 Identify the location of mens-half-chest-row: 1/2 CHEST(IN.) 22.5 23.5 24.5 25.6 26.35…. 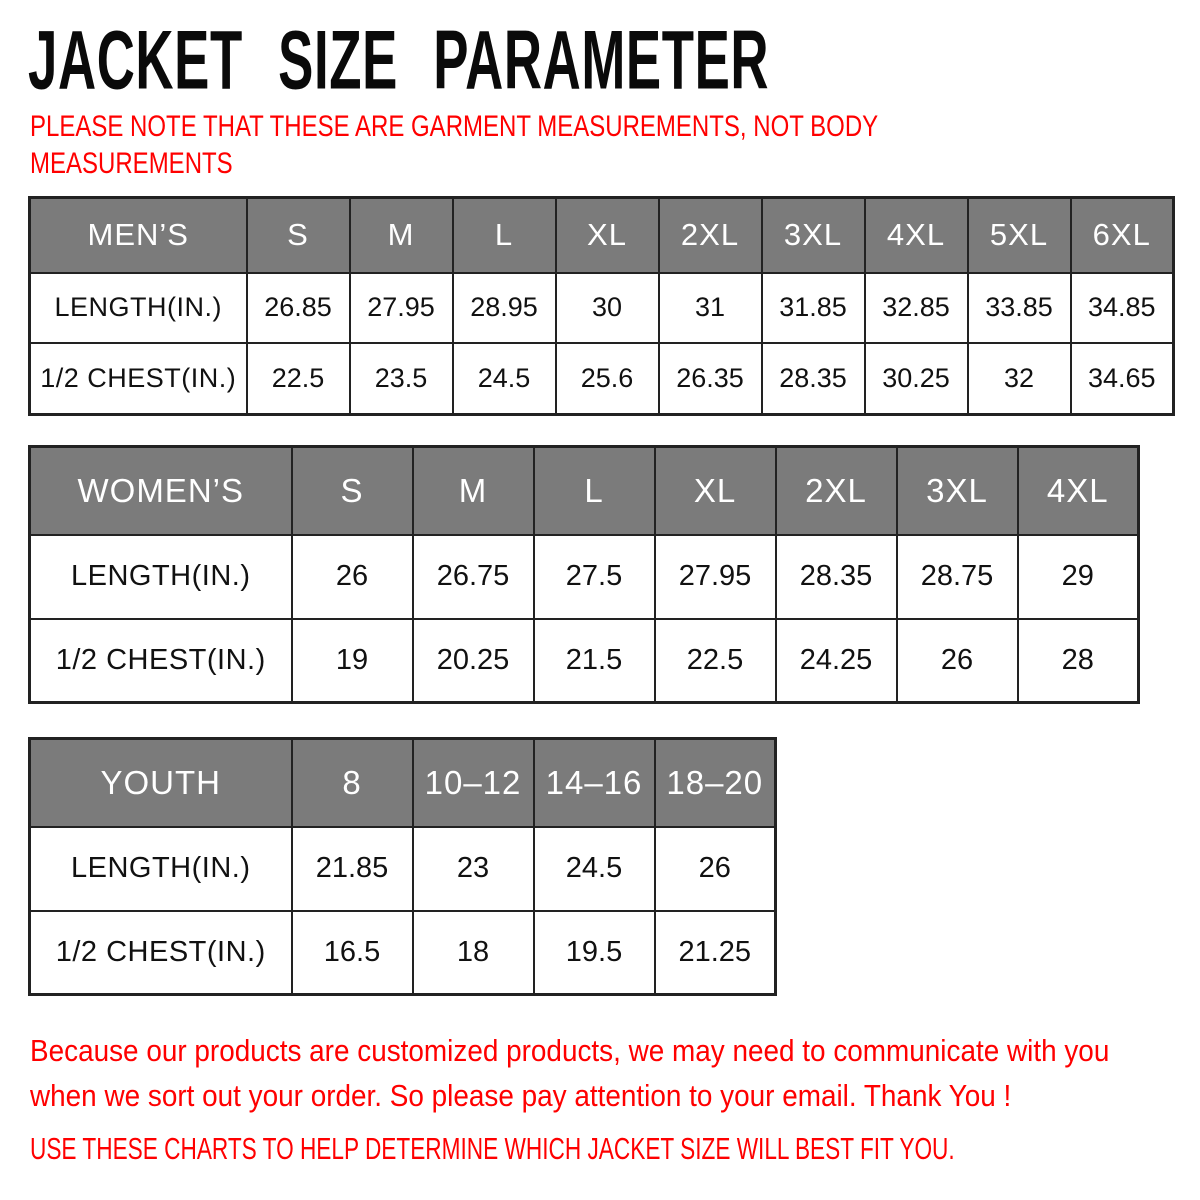
(601, 378).